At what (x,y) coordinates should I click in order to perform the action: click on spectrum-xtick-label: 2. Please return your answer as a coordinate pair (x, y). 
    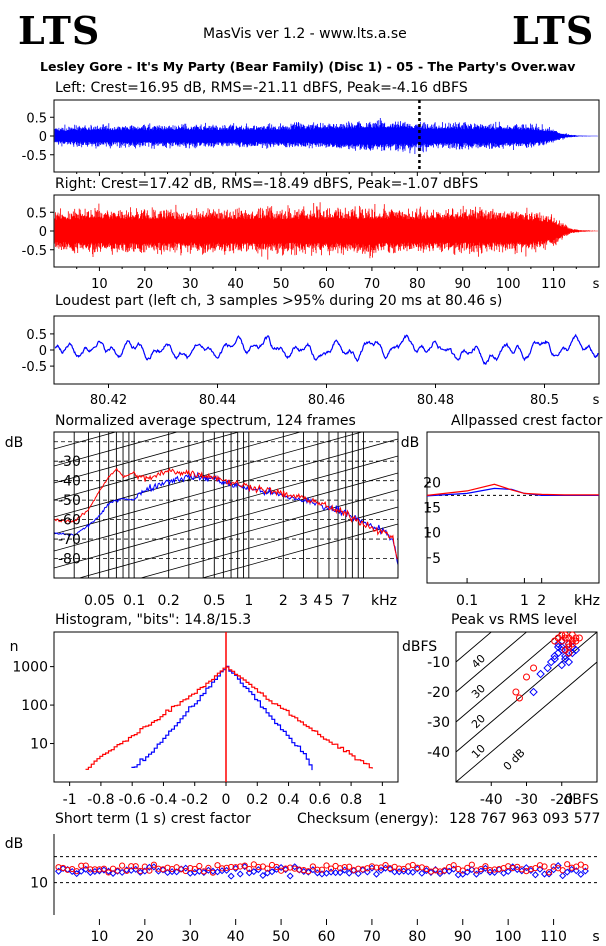
    Looking at the image, I should click on (283, 601).